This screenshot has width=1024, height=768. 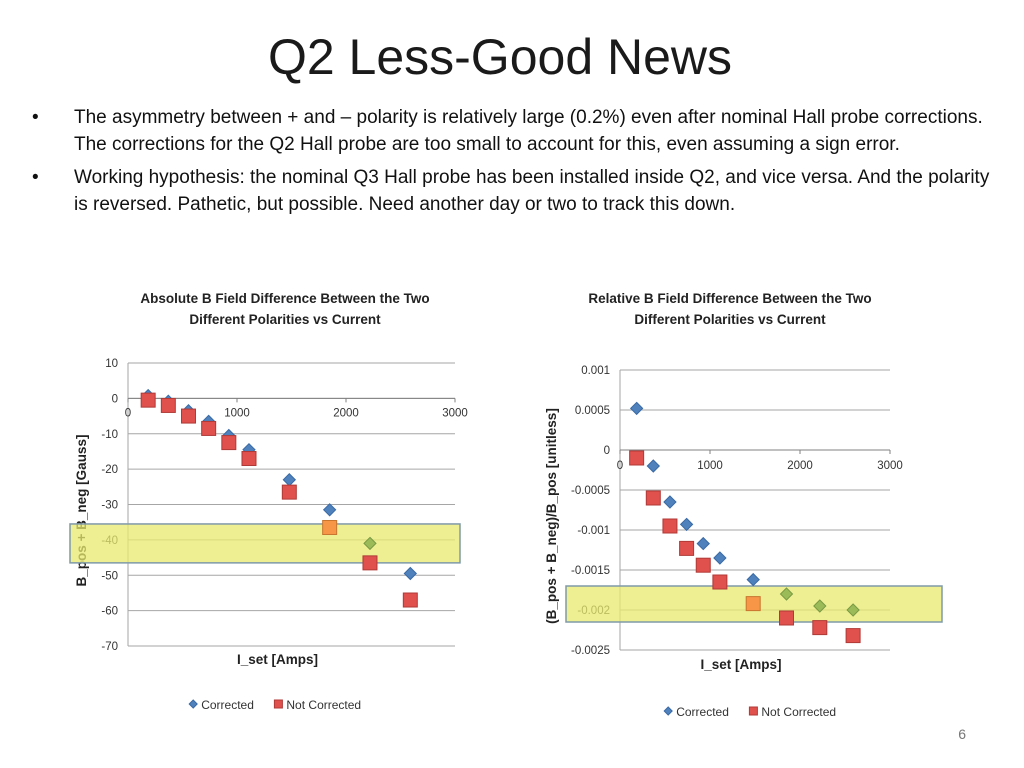 What do you see at coordinates (278, 704) in the screenshot?
I see `chart1-legend-not-corrected-marker` at bounding box center [278, 704].